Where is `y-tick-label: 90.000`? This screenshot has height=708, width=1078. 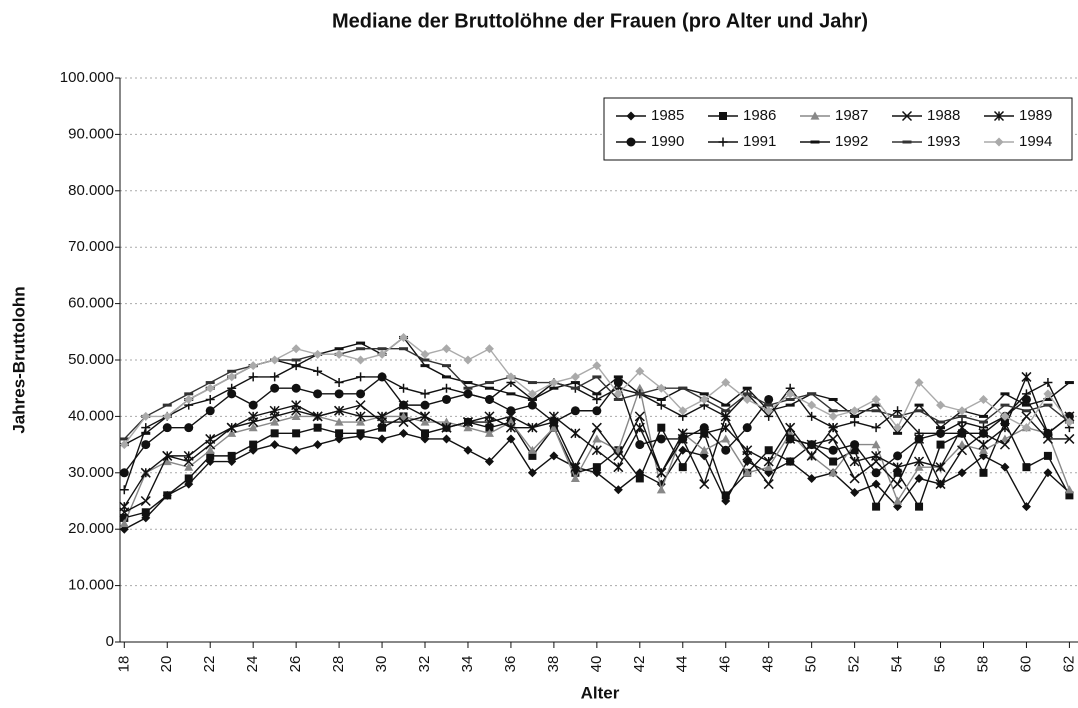
y-tick-label: 90.000 is located at coordinates (91, 133).